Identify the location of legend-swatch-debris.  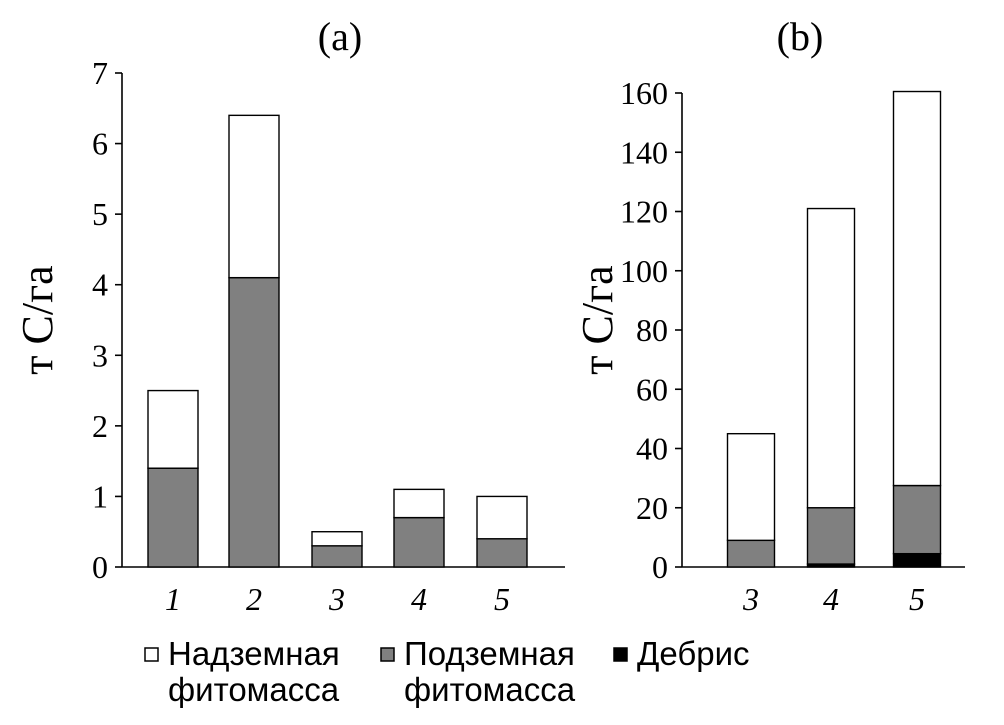
(620, 654).